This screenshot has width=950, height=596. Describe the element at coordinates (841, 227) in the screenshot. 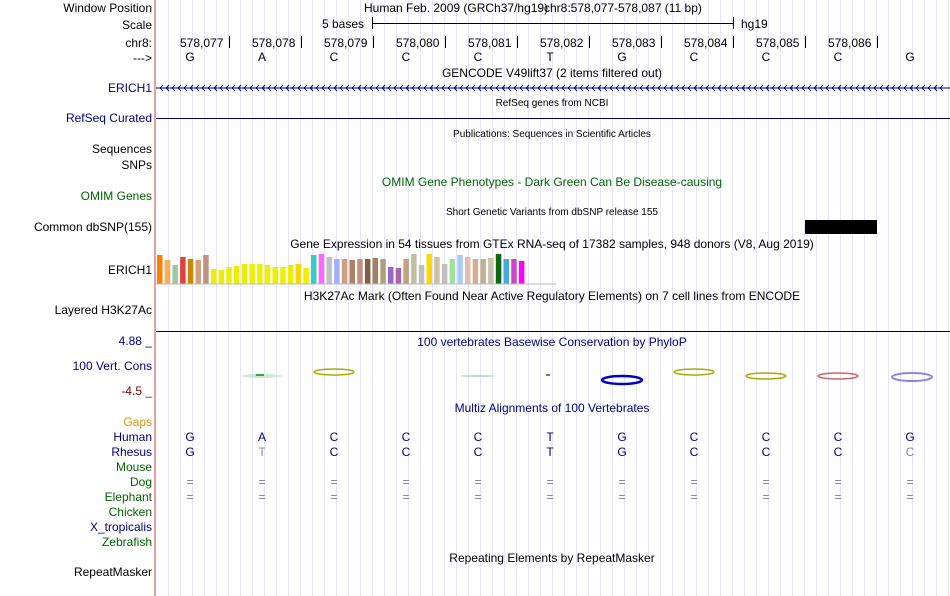

I see `dbsnp-variant-block` at that location.